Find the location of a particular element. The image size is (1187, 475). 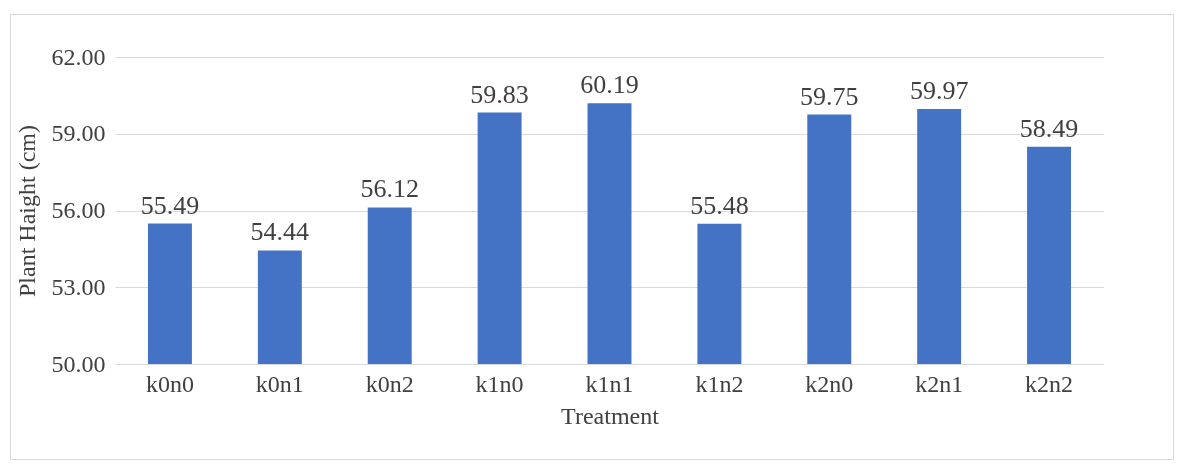

data-label: 59.83 is located at coordinates (499, 94).